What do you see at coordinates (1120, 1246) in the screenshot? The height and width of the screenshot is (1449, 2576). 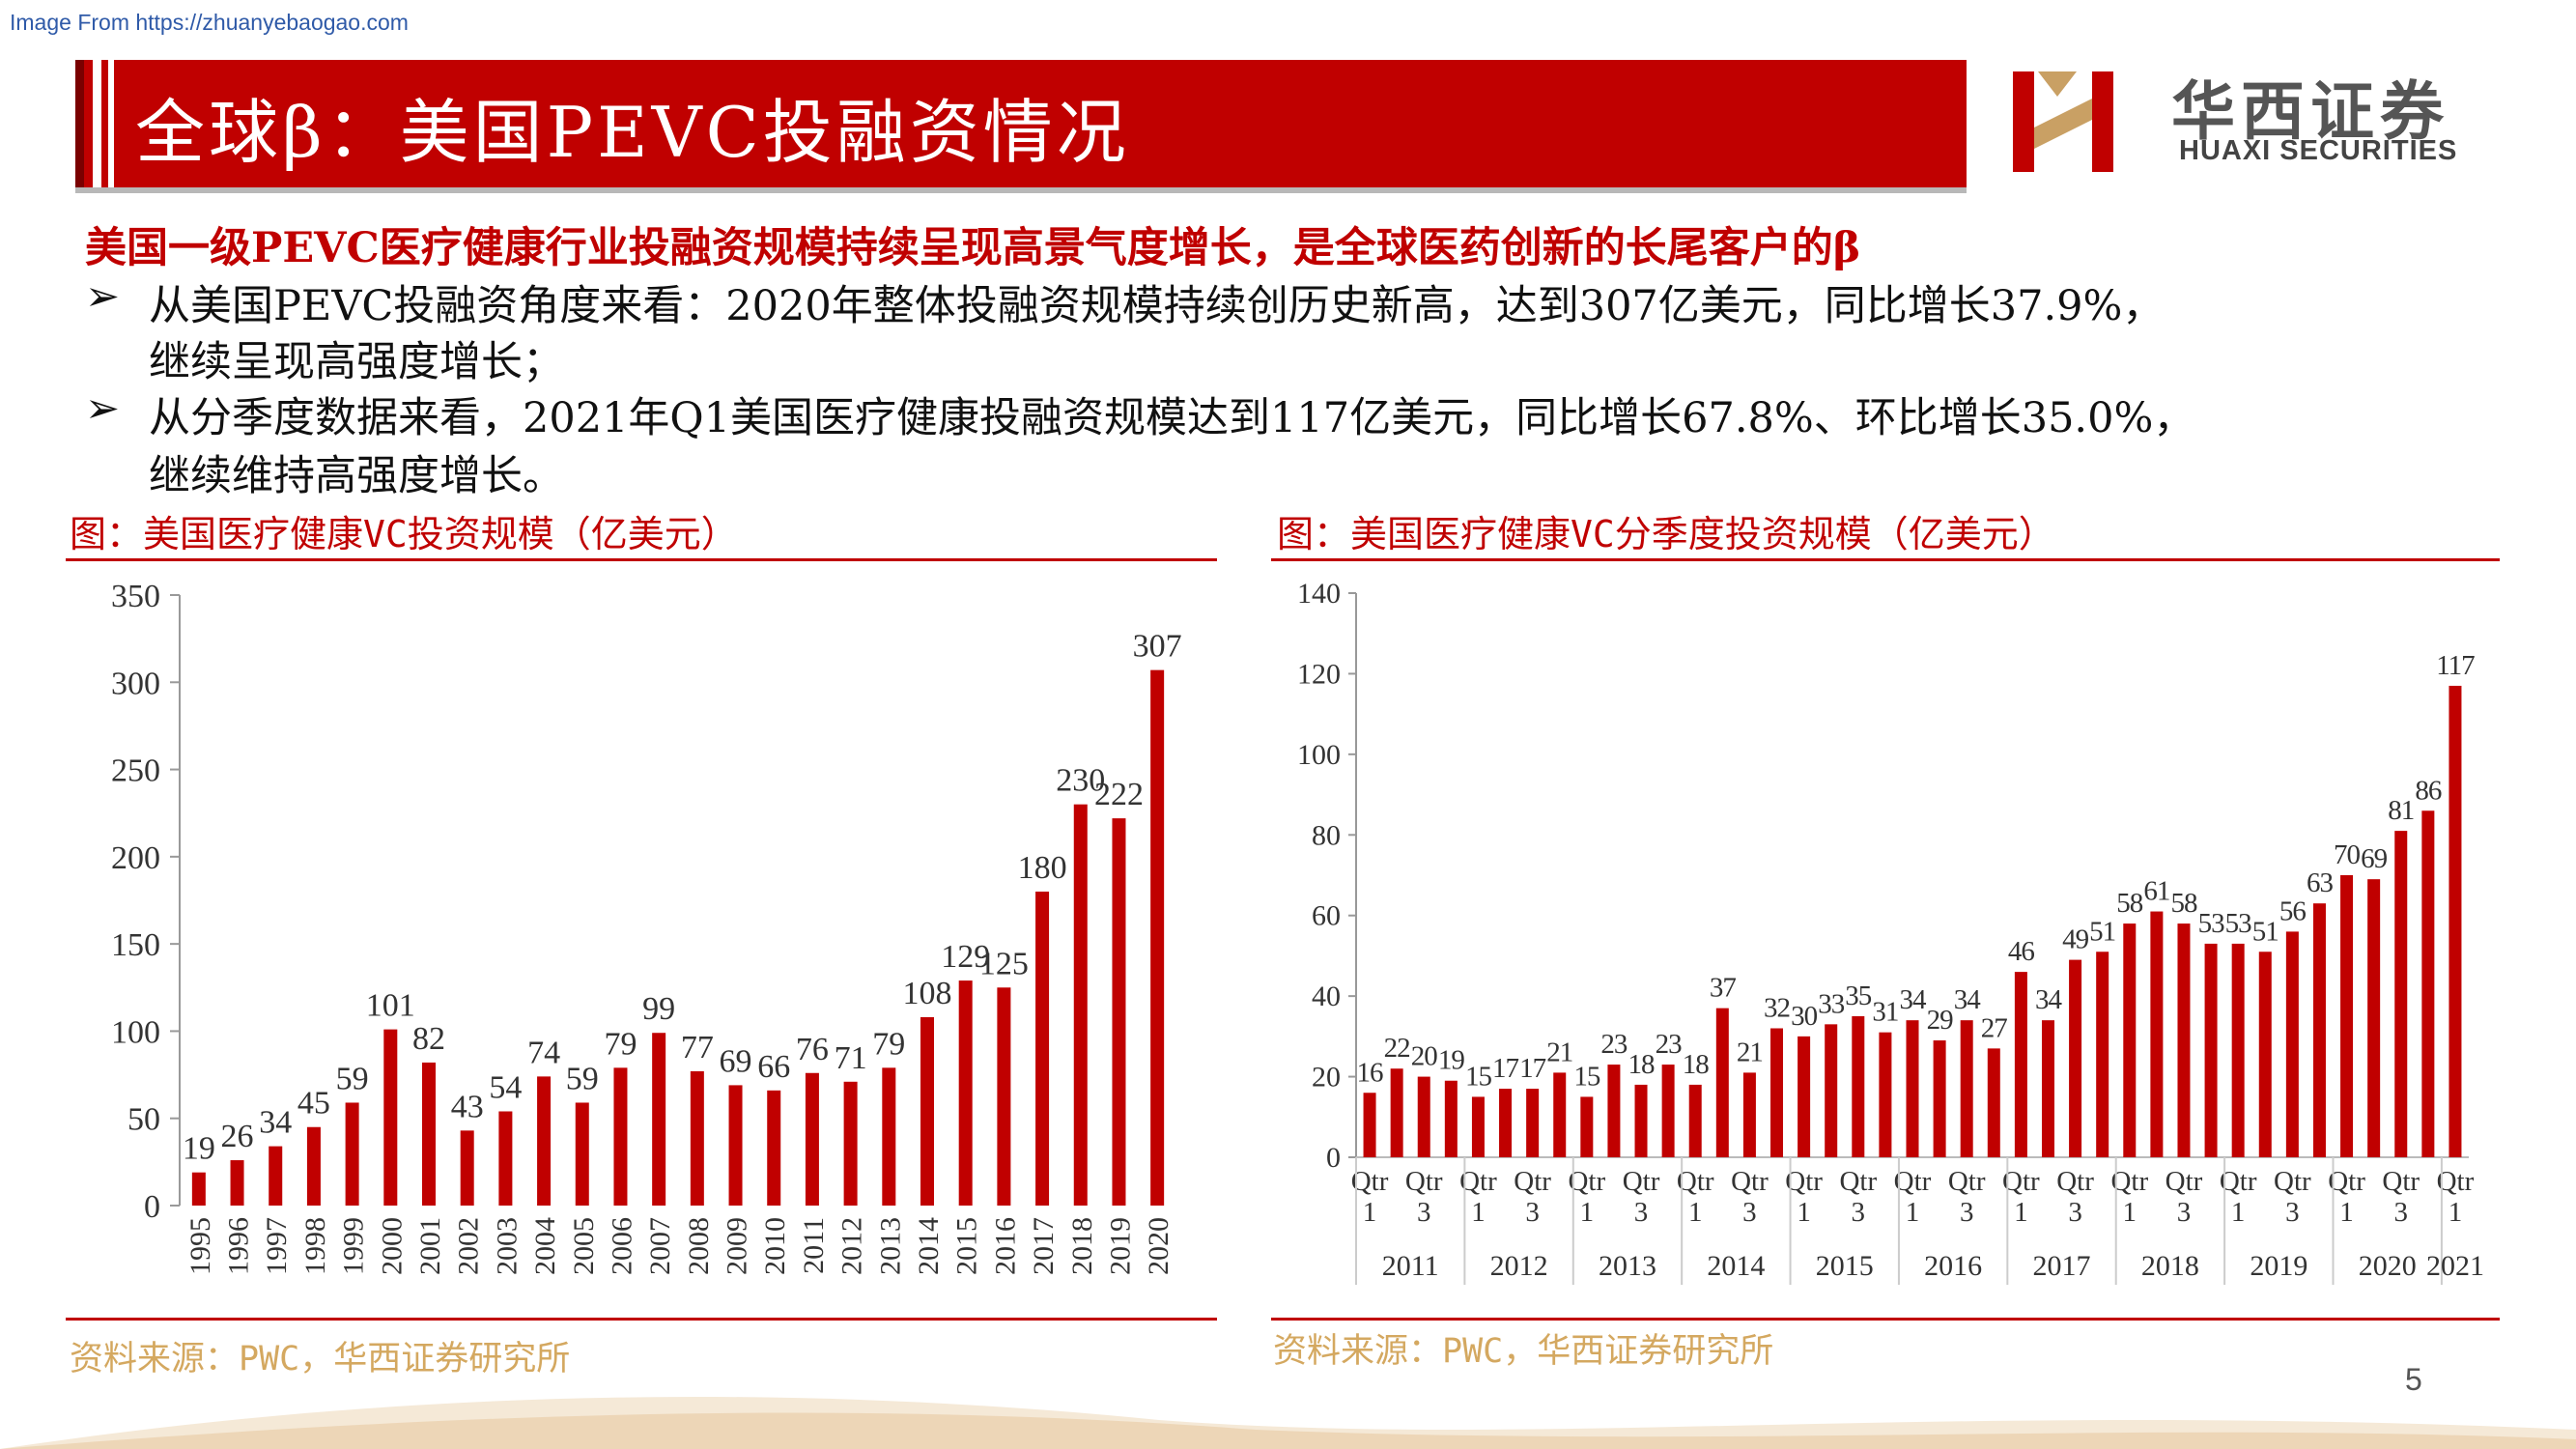 I see `x-tick-label: 2019` at bounding box center [1120, 1246].